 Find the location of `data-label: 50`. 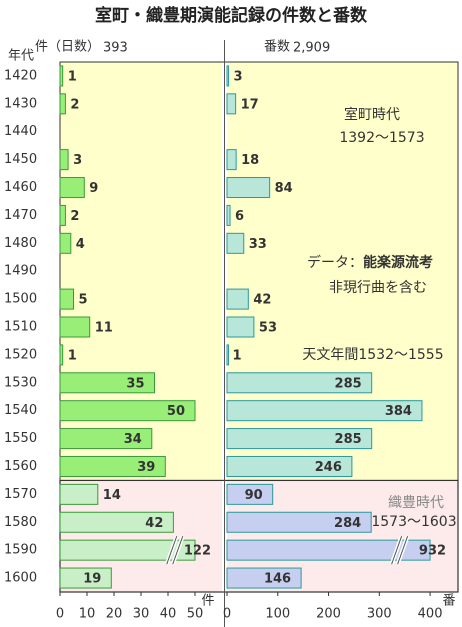

data-label: 50 is located at coordinates (176, 411).